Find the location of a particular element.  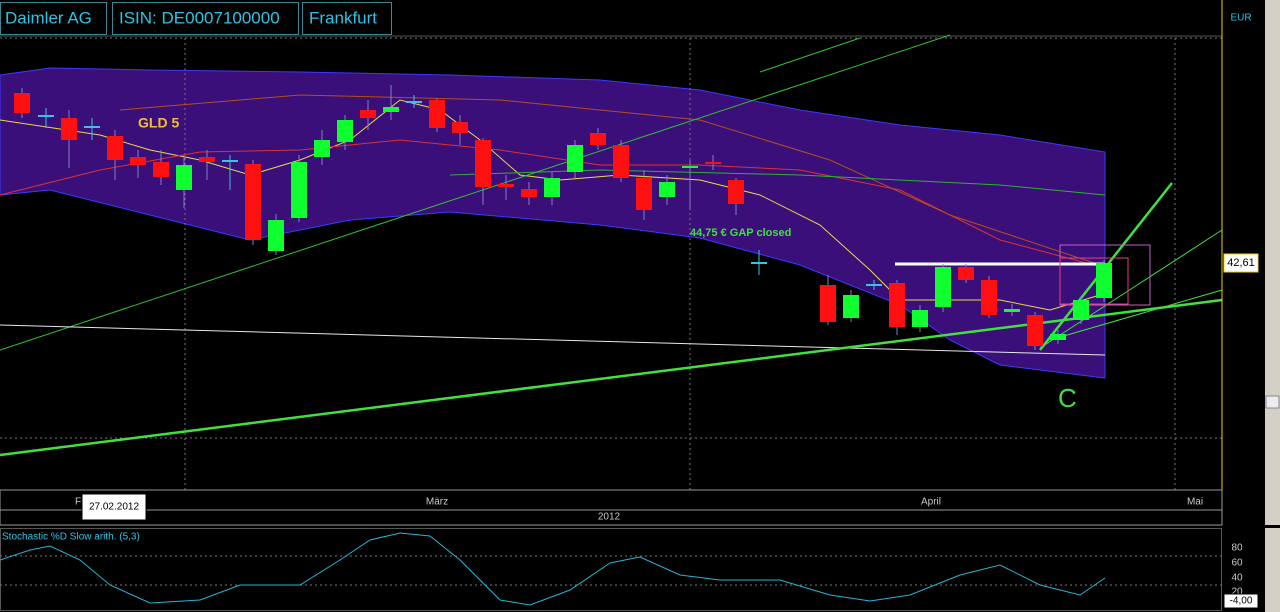

date-tooltip is located at coordinates (114, 507).